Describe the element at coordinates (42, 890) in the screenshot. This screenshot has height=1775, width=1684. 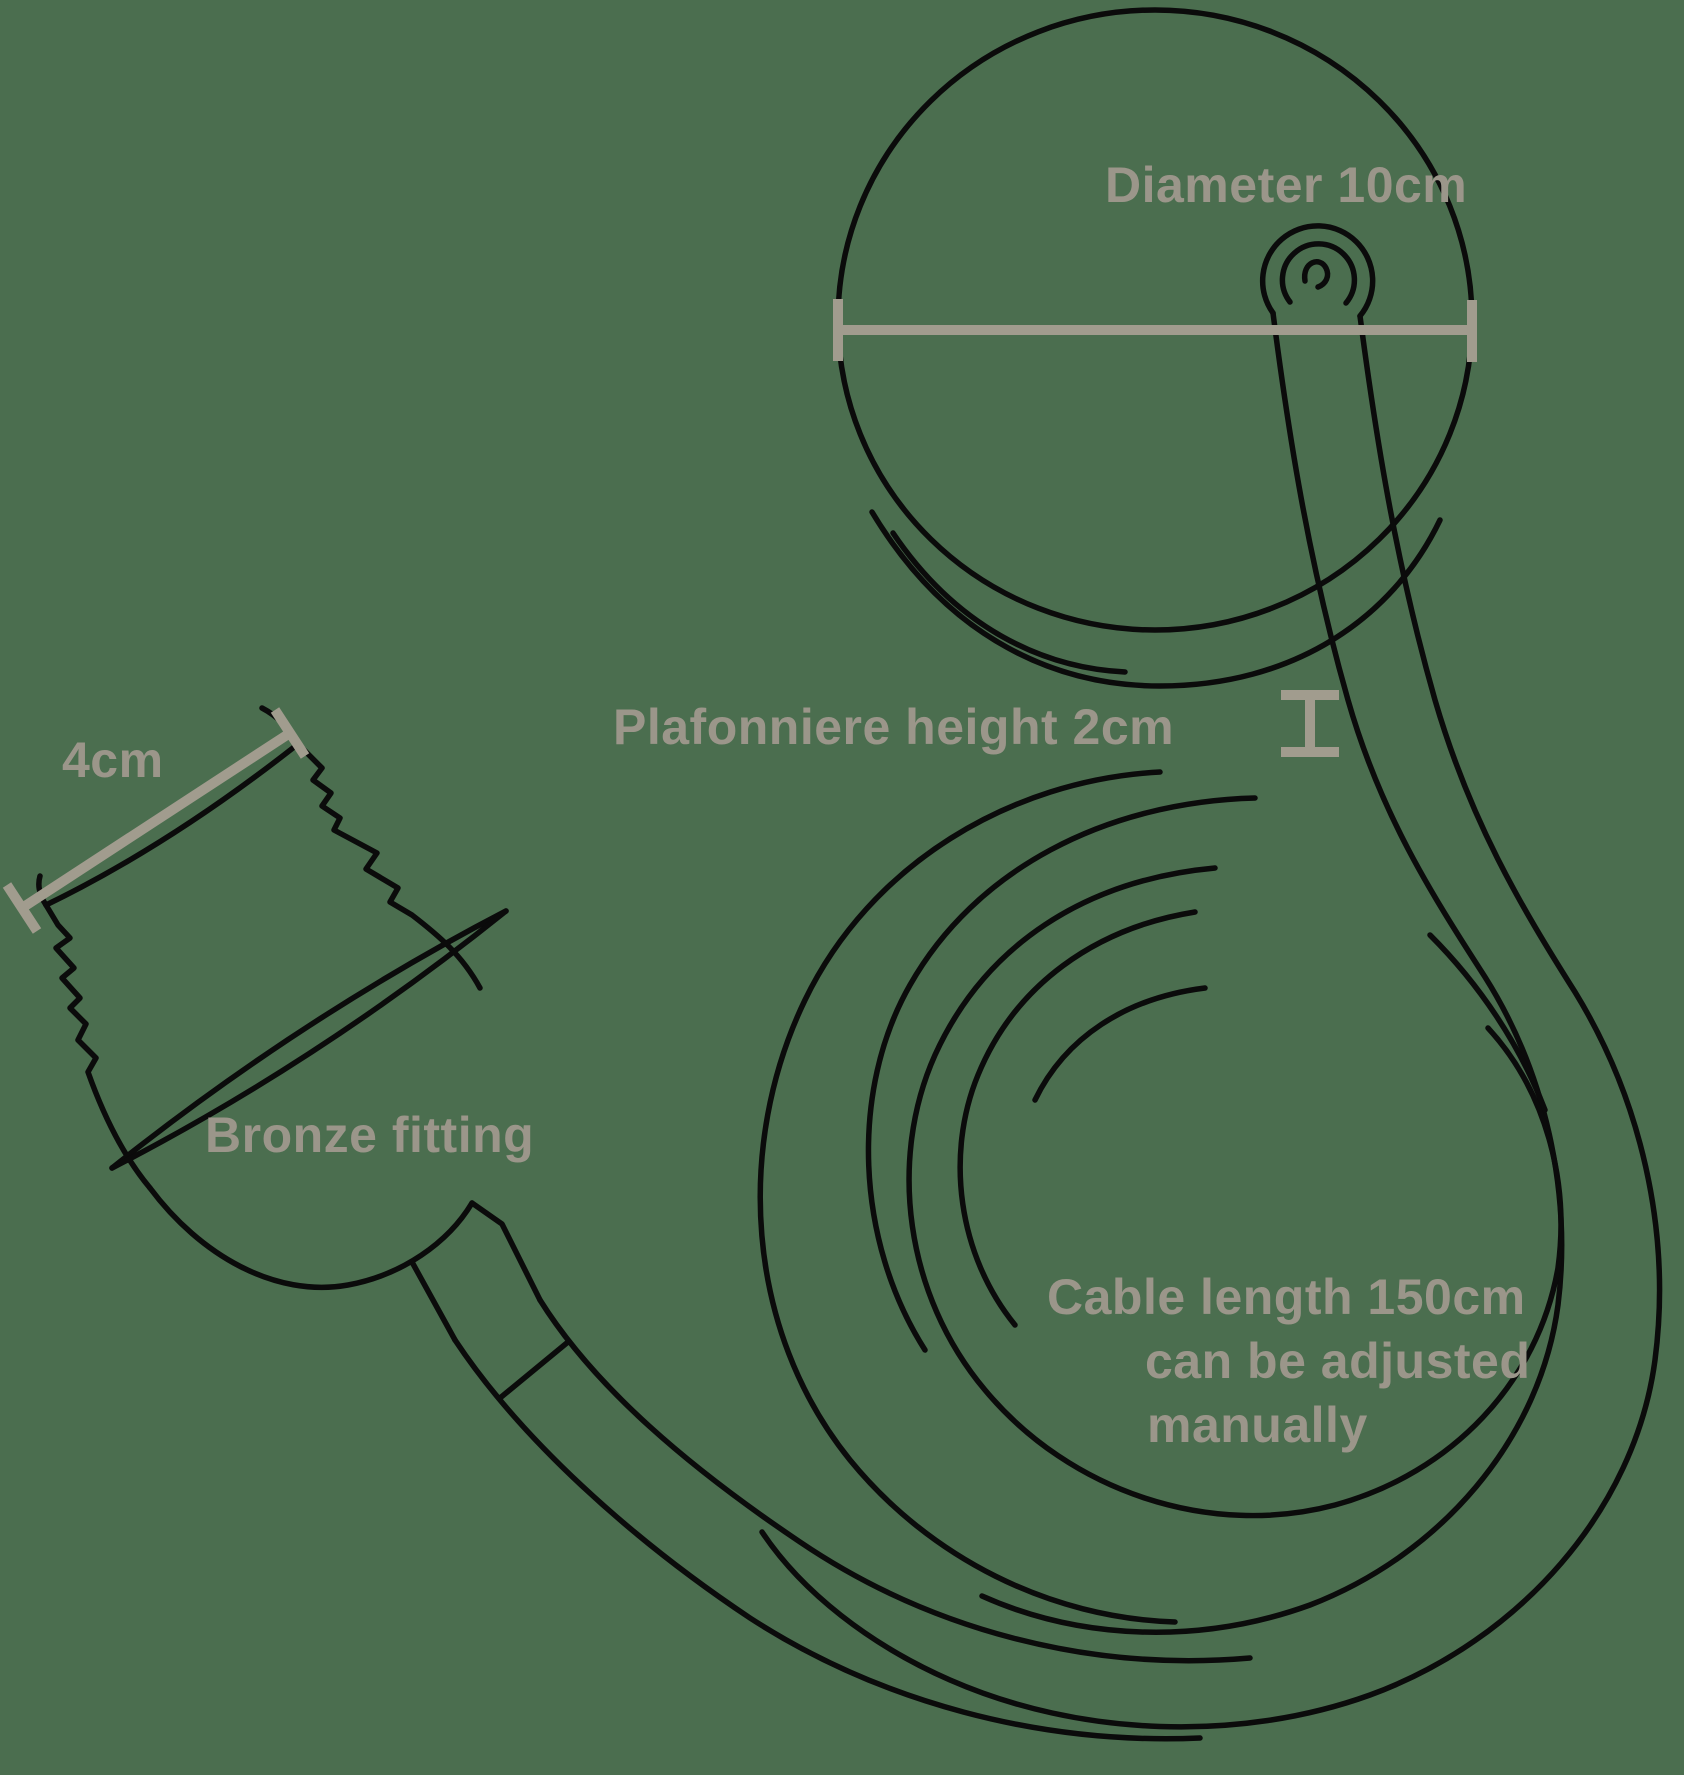
I see `fitting-opening-left-tip` at that location.